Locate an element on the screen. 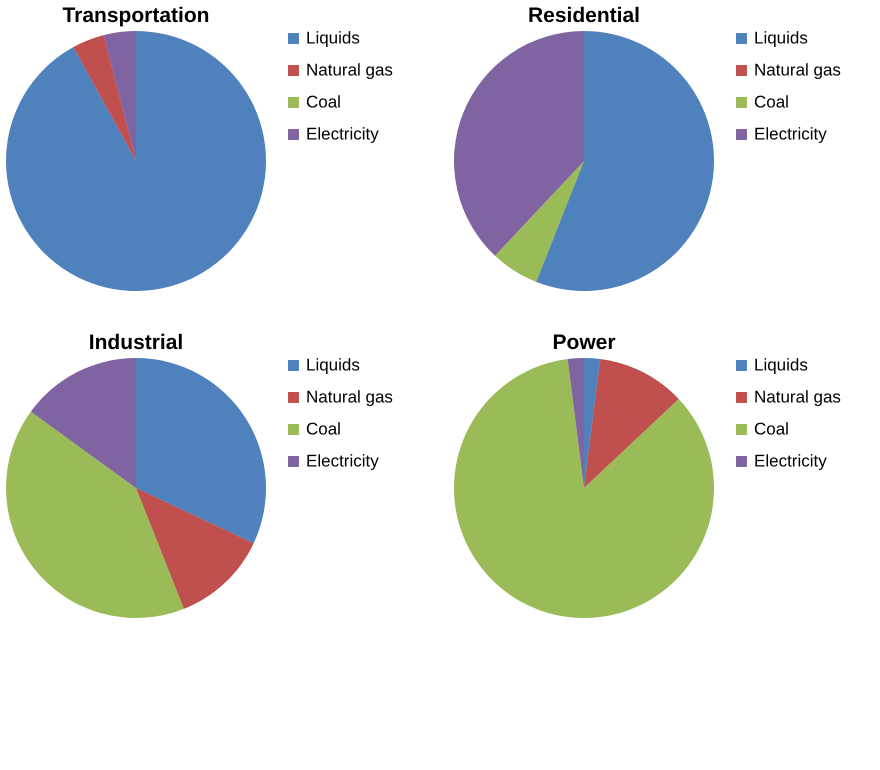  chart-title: Power is located at coordinates (584, 342).